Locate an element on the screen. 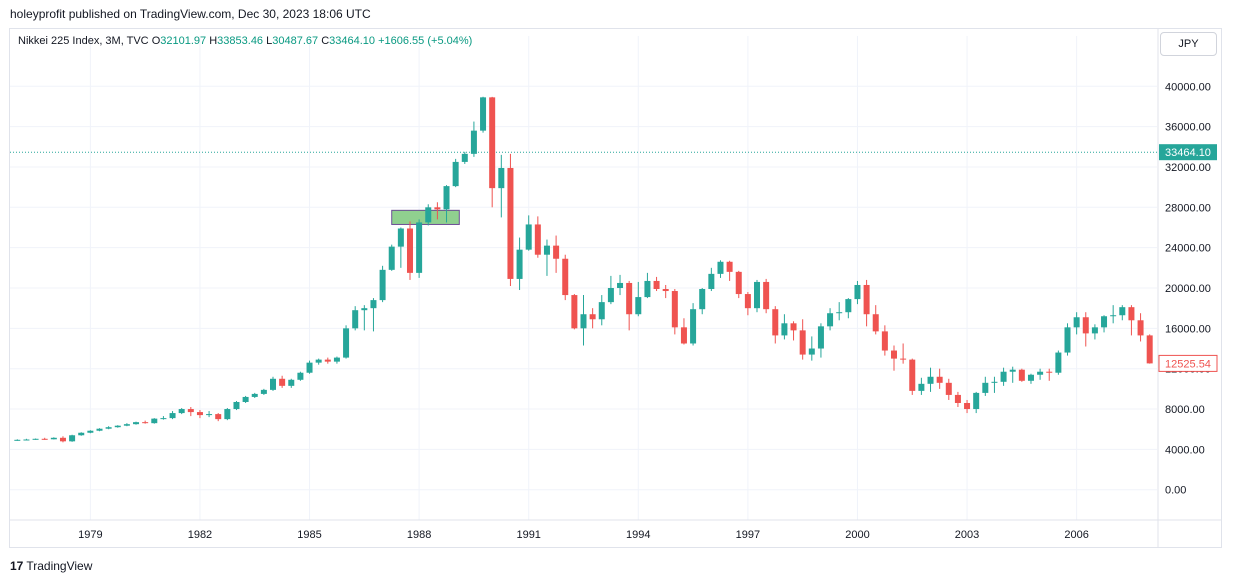 The width and height of the screenshot is (1233, 584). y-tick-label: 4000.00 is located at coordinates (1185, 450).